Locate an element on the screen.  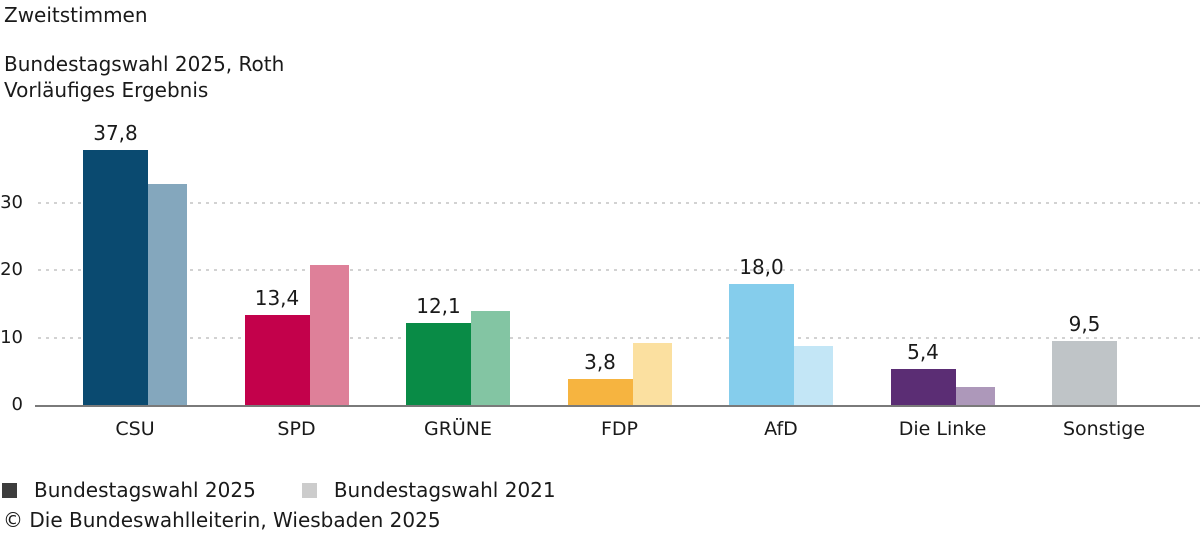
legend-item-2025: Bundestagswahl 2025 is located at coordinates (129, 490).